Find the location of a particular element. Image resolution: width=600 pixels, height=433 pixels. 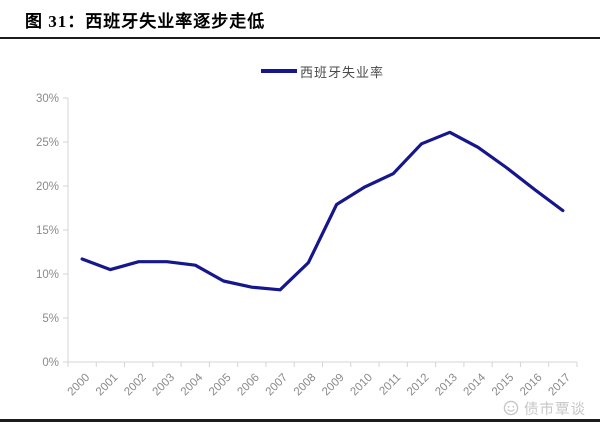

x-tick-label: 2001 is located at coordinates (107, 385).